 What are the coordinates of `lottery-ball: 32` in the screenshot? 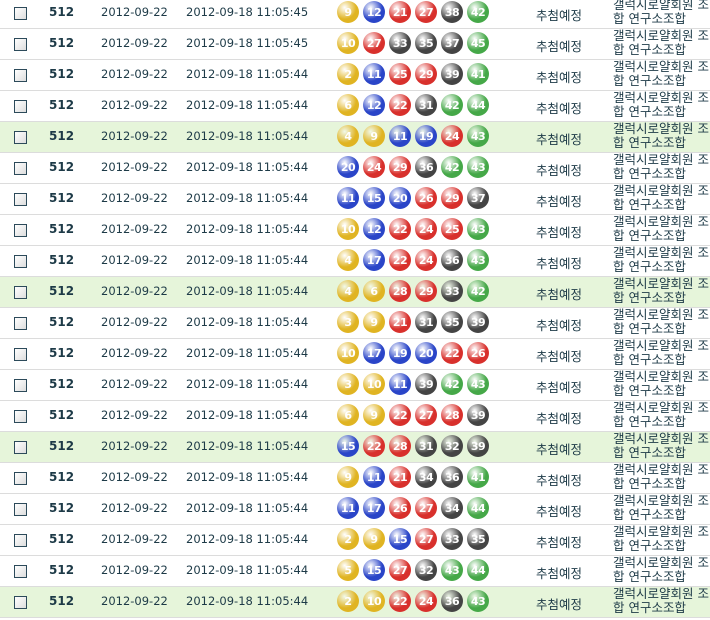 It's located at (452, 446).